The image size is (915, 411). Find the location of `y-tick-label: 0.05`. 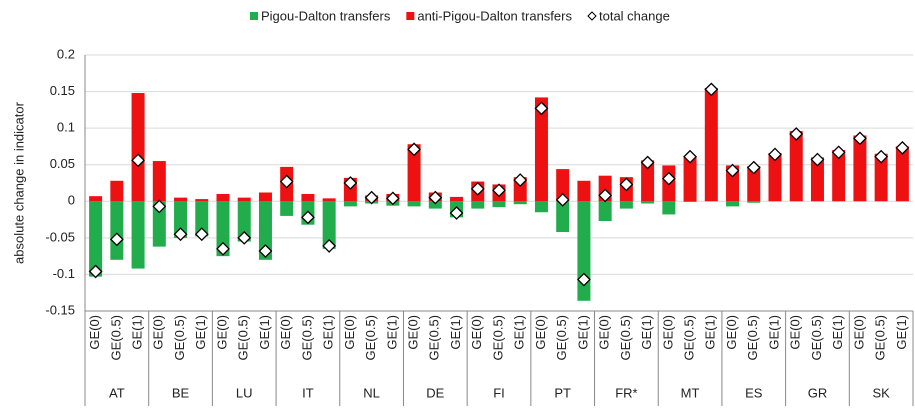

y-tick-label: 0.05 is located at coordinates (62, 163).